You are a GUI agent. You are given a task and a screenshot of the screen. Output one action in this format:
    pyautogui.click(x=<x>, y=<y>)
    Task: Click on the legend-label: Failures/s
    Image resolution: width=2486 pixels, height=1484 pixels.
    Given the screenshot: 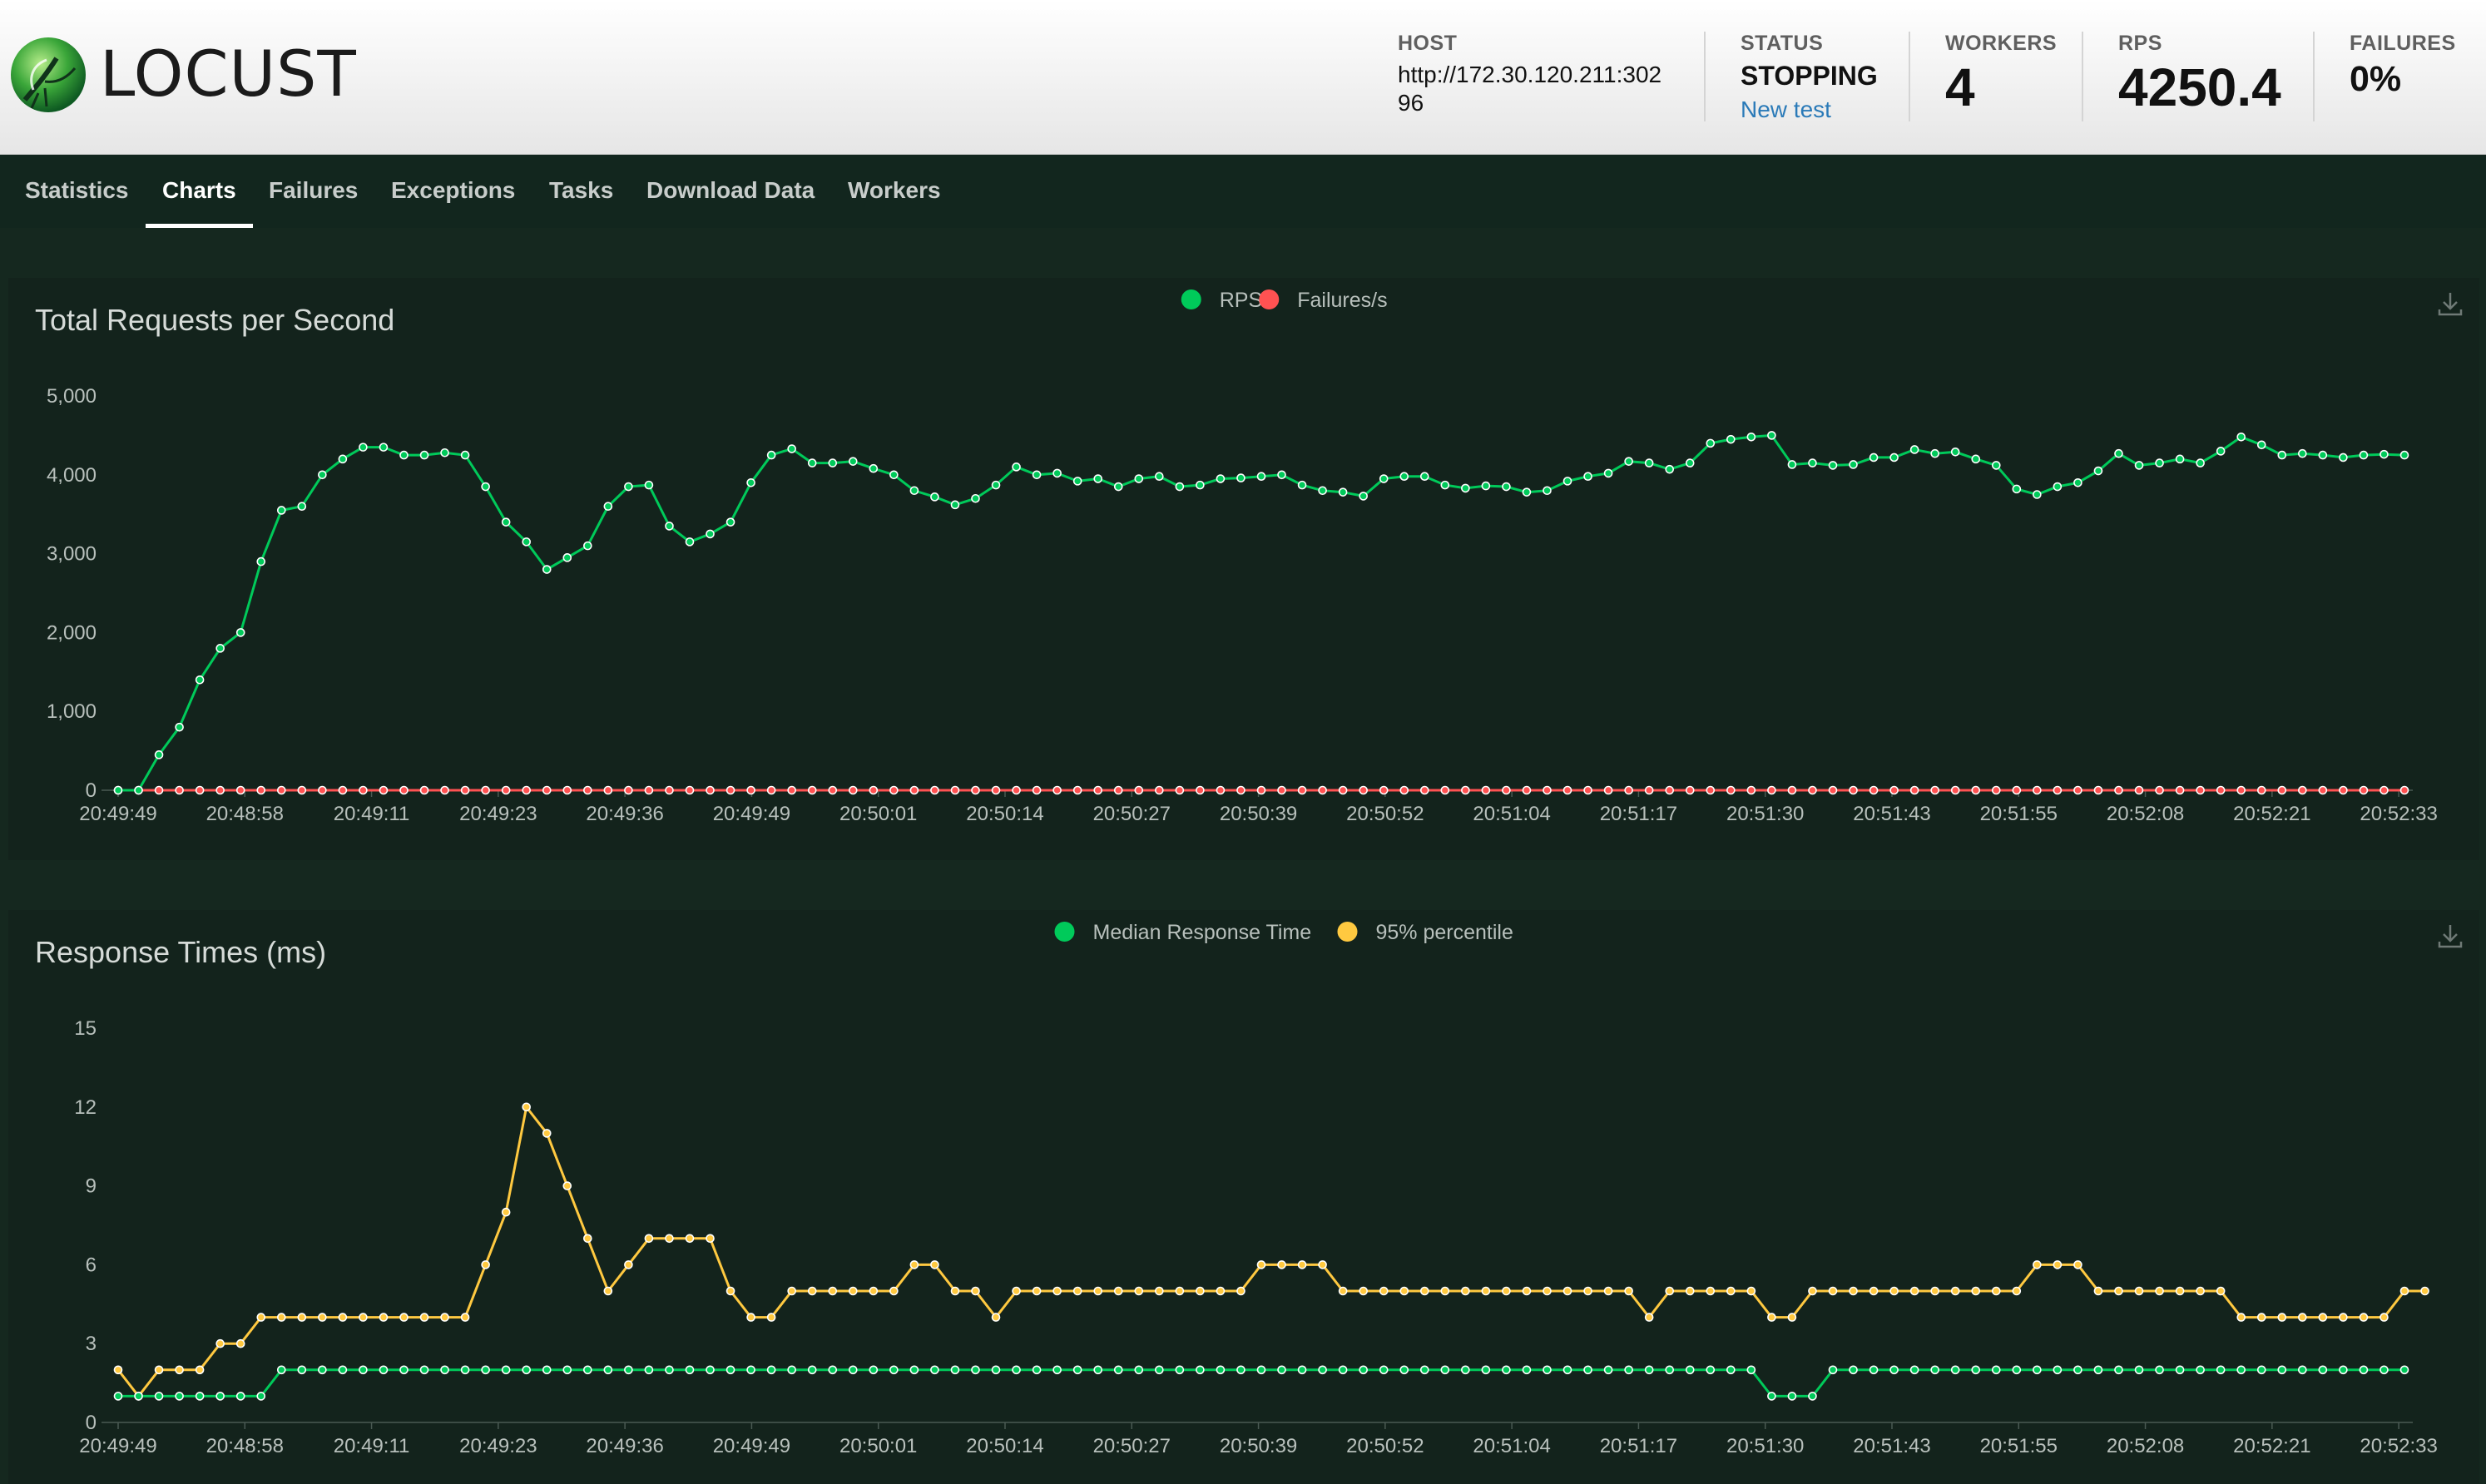 What is the action you would take?
    pyautogui.click(x=1342, y=300)
    